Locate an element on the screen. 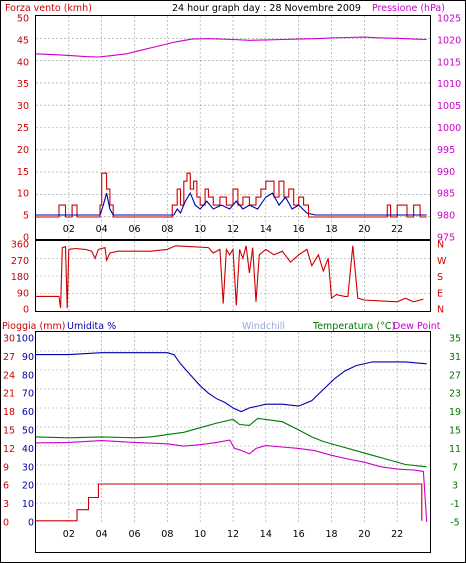 The image size is (466, 563). wind-direction-degree-label: 0 is located at coordinates (26, 310).